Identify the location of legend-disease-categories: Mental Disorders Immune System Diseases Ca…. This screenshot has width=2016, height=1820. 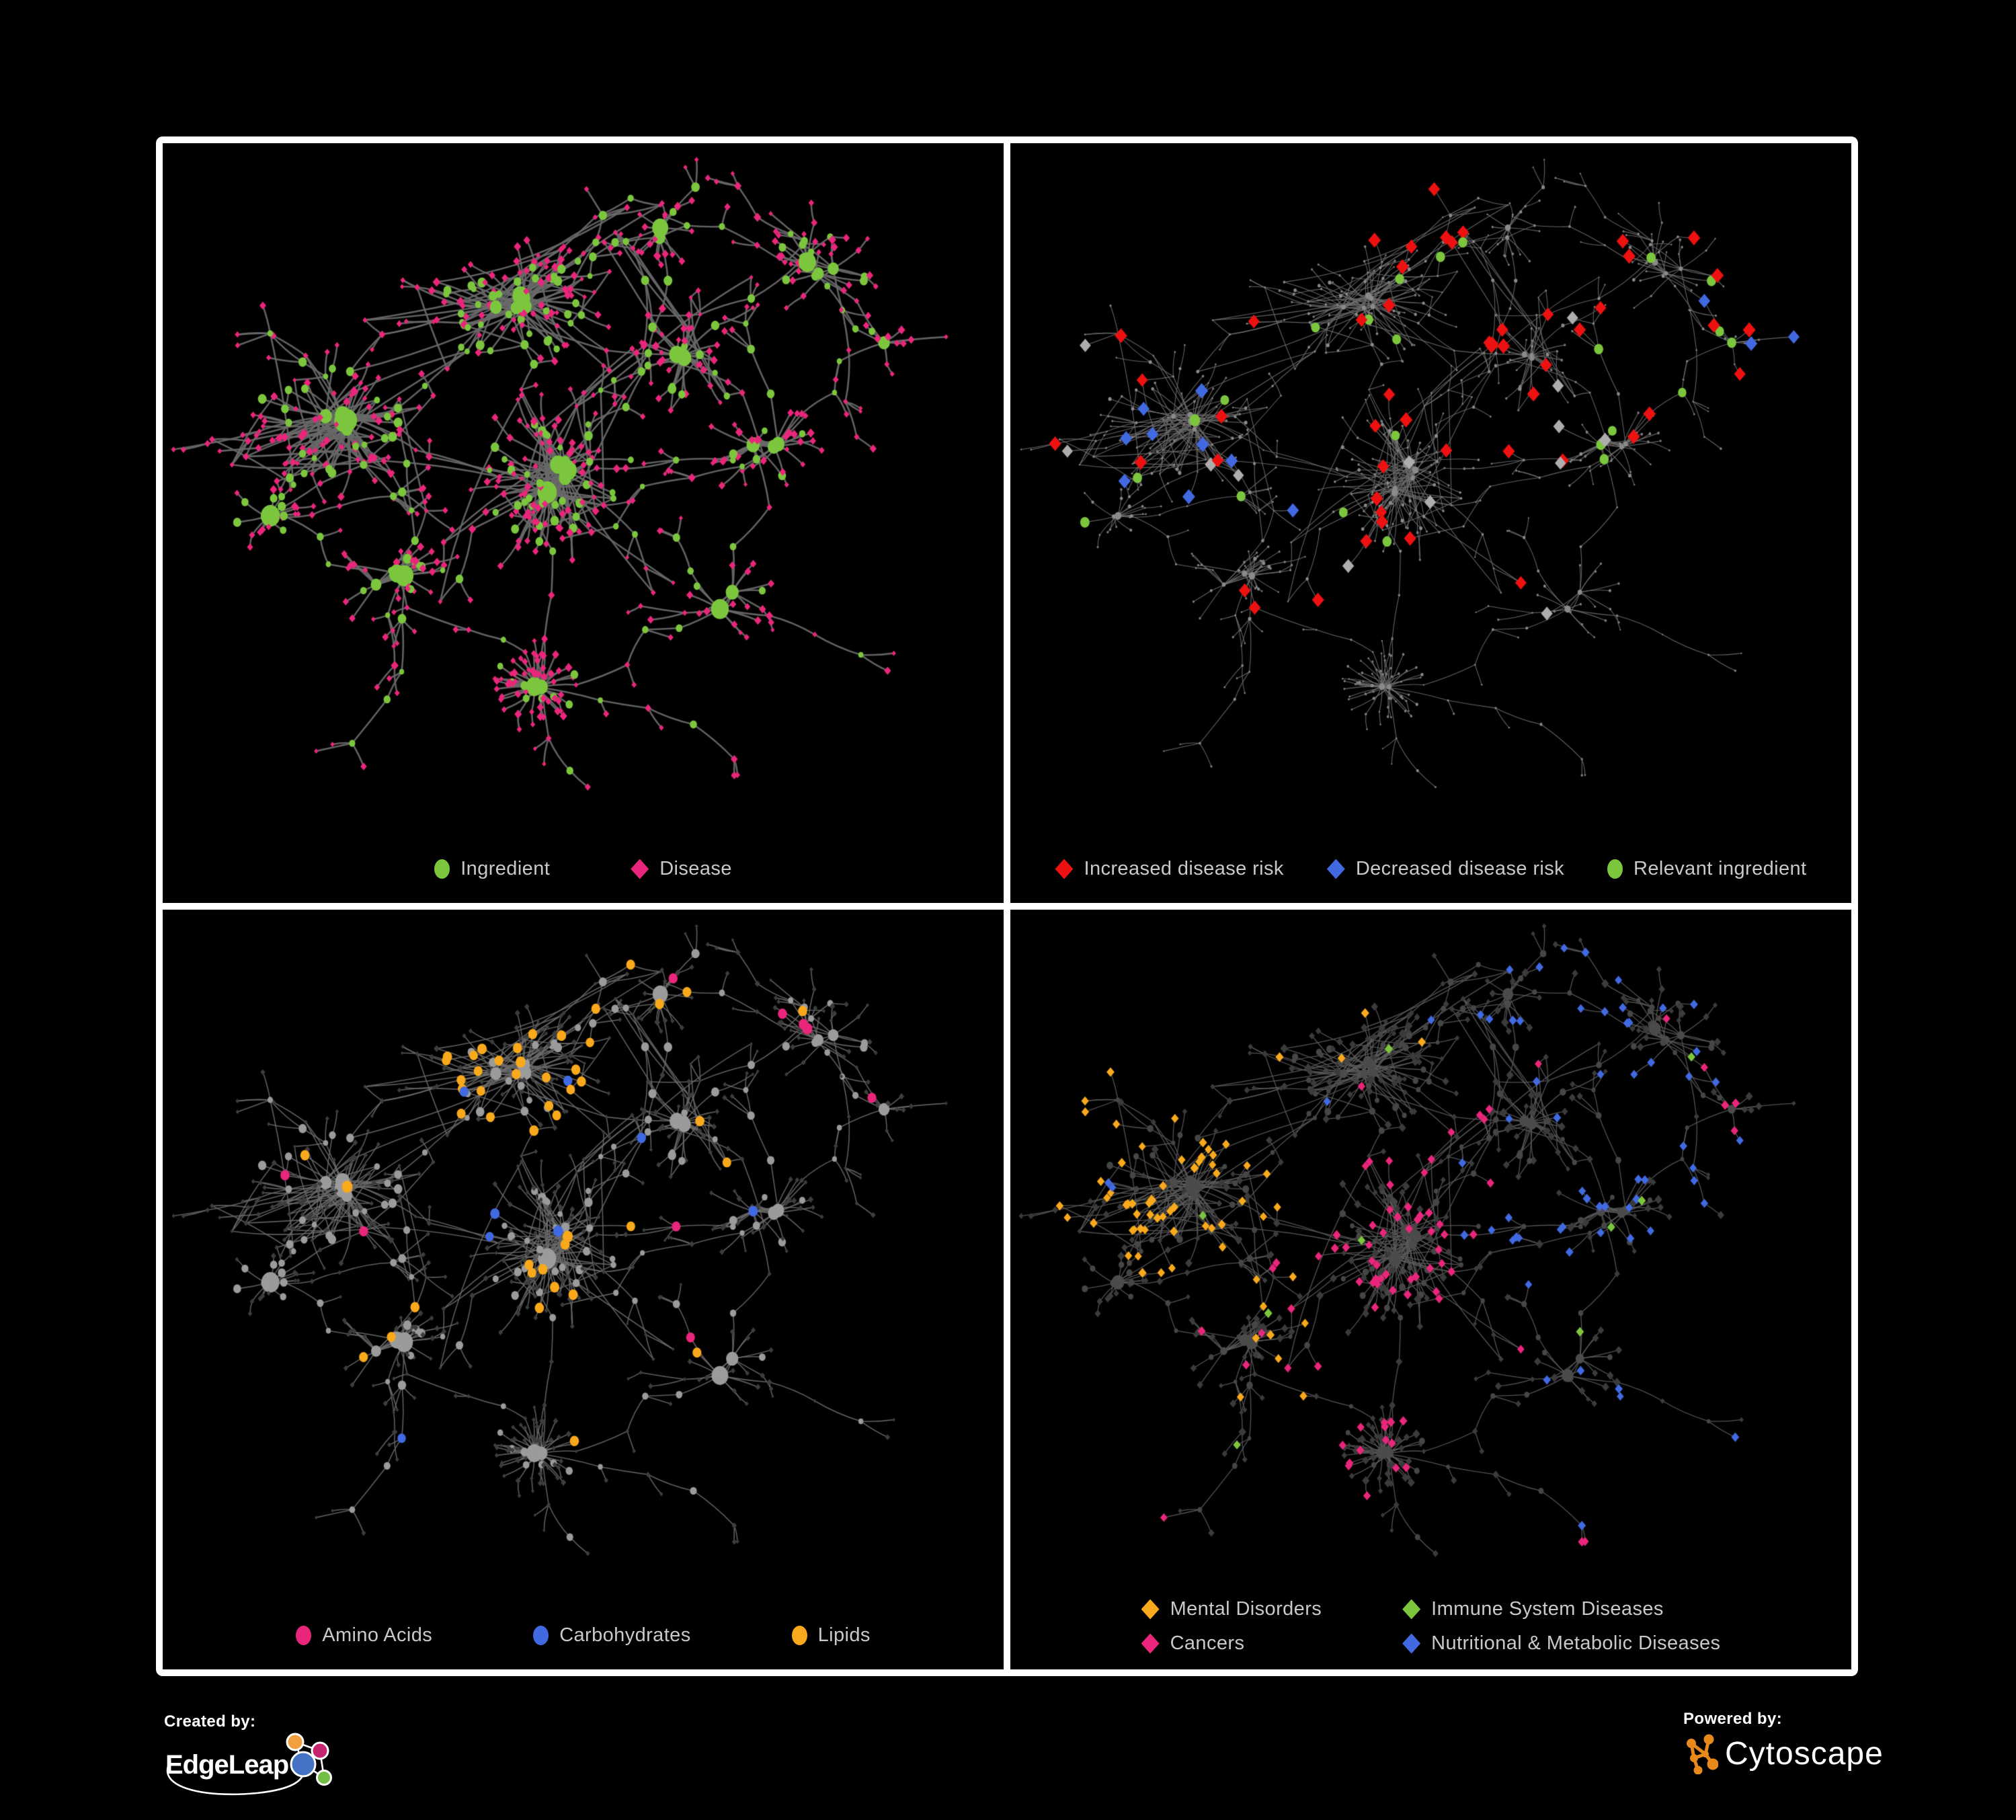
(1430, 1626).